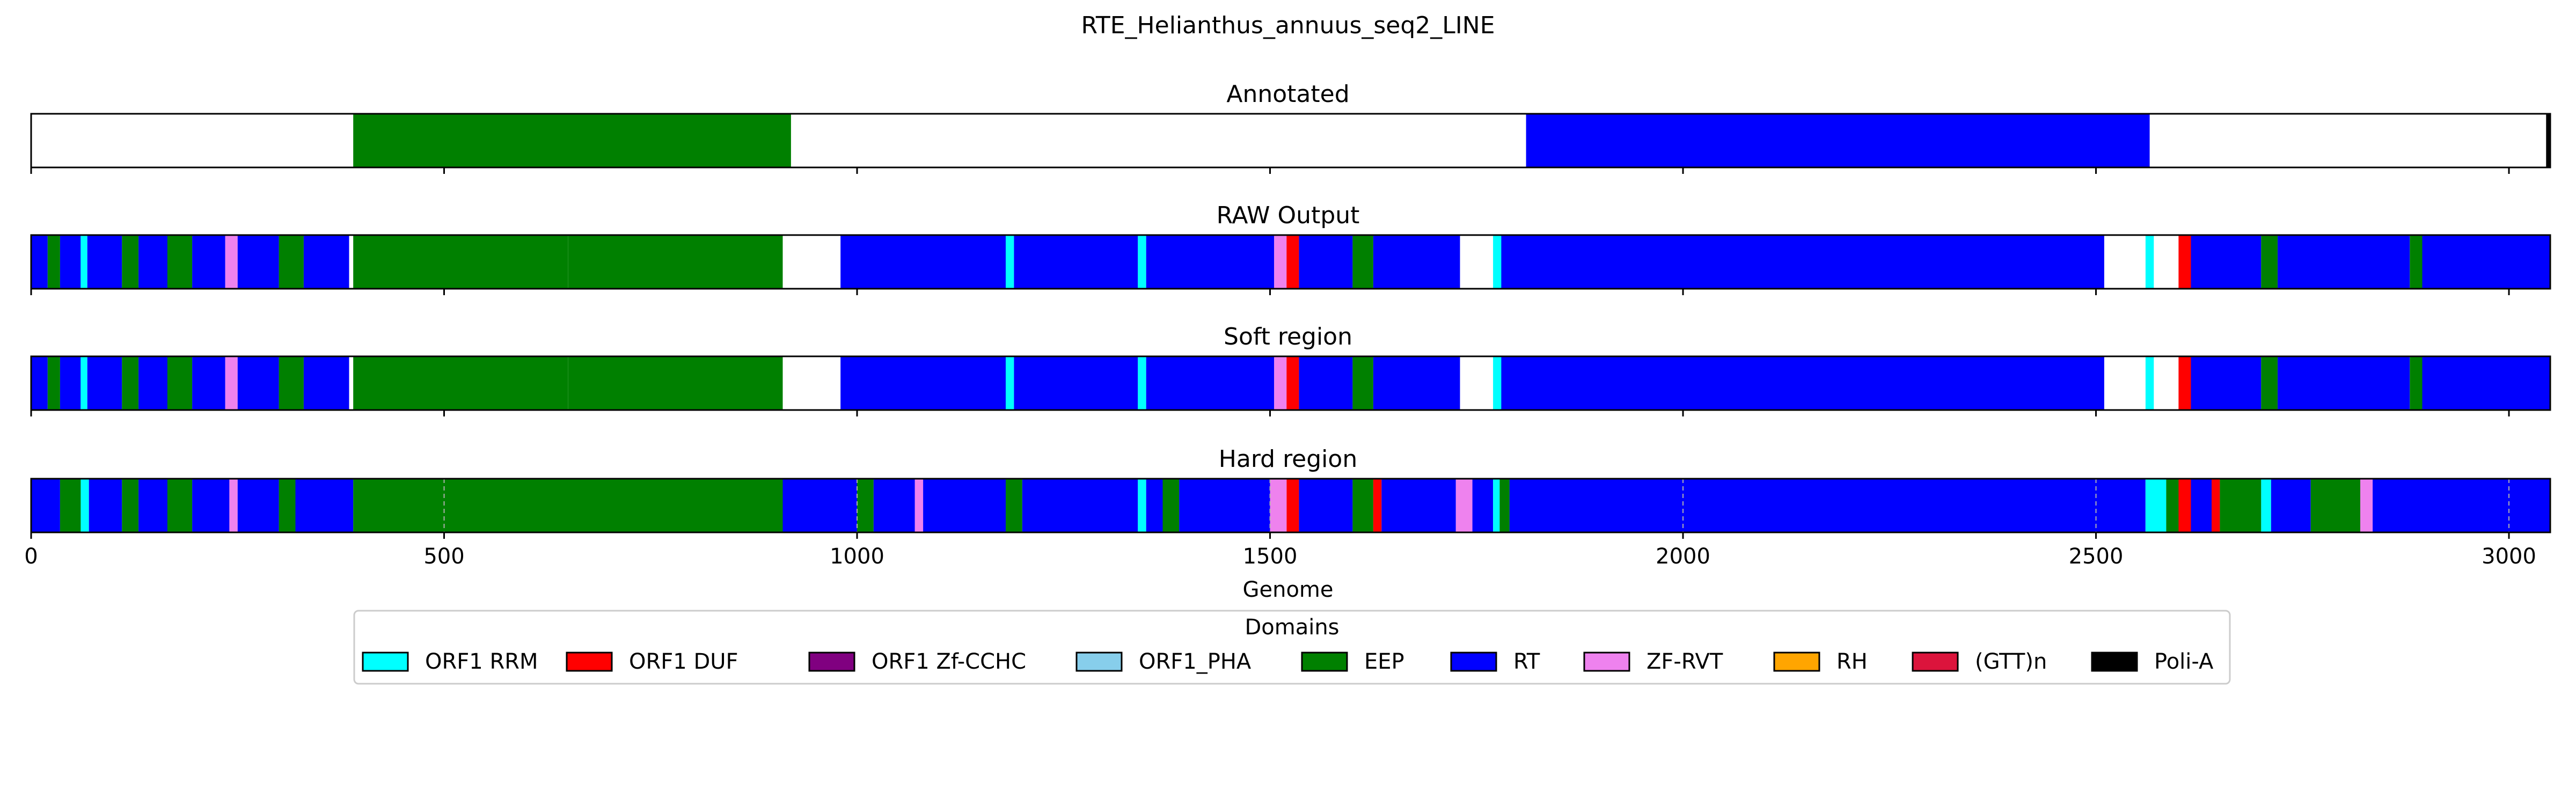 The width and height of the screenshot is (2576, 805). I want to click on track-title: Soft region, so click(1288, 336).